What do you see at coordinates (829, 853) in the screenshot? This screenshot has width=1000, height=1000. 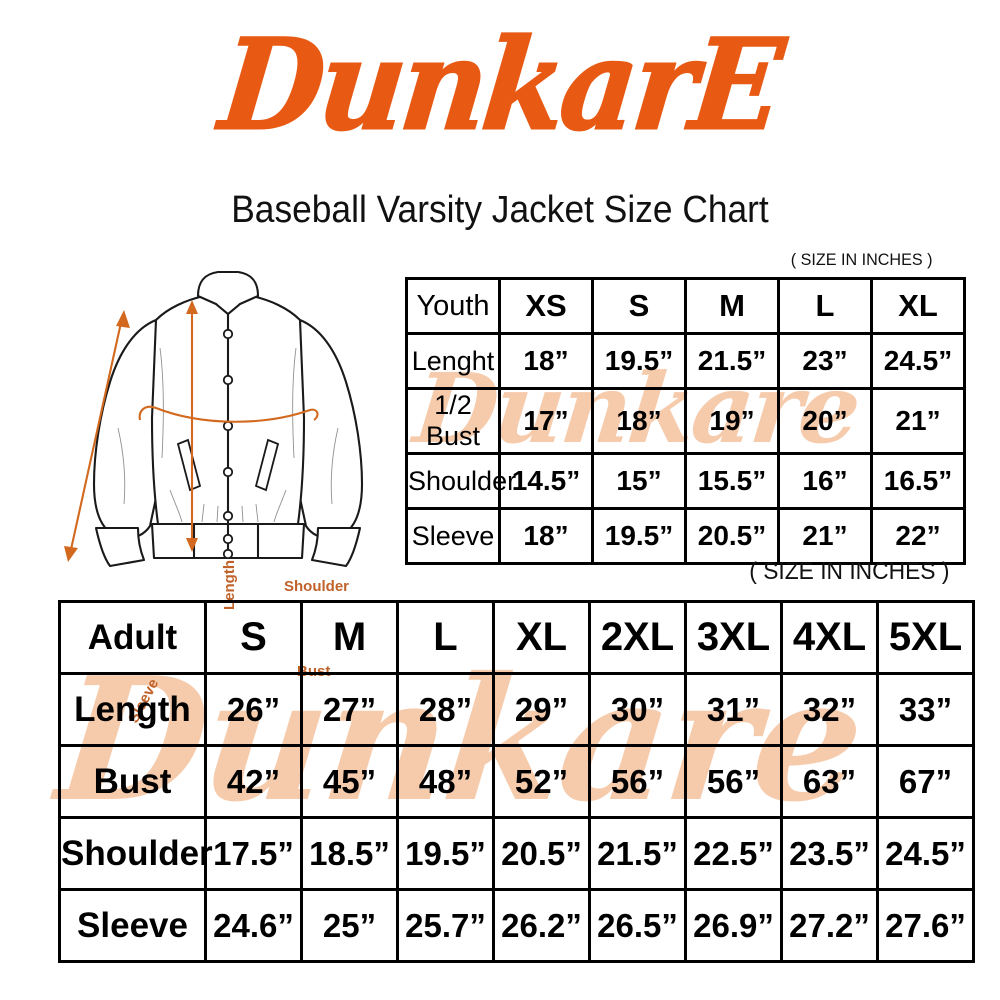 I see `adult-cell-shoulder-4xl: 23.5”` at bounding box center [829, 853].